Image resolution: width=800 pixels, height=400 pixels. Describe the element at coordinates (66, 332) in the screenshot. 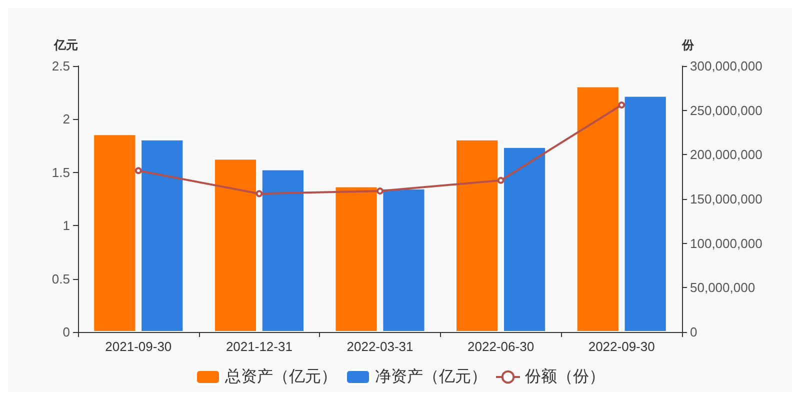

I see `y-tick-label: 0` at that location.